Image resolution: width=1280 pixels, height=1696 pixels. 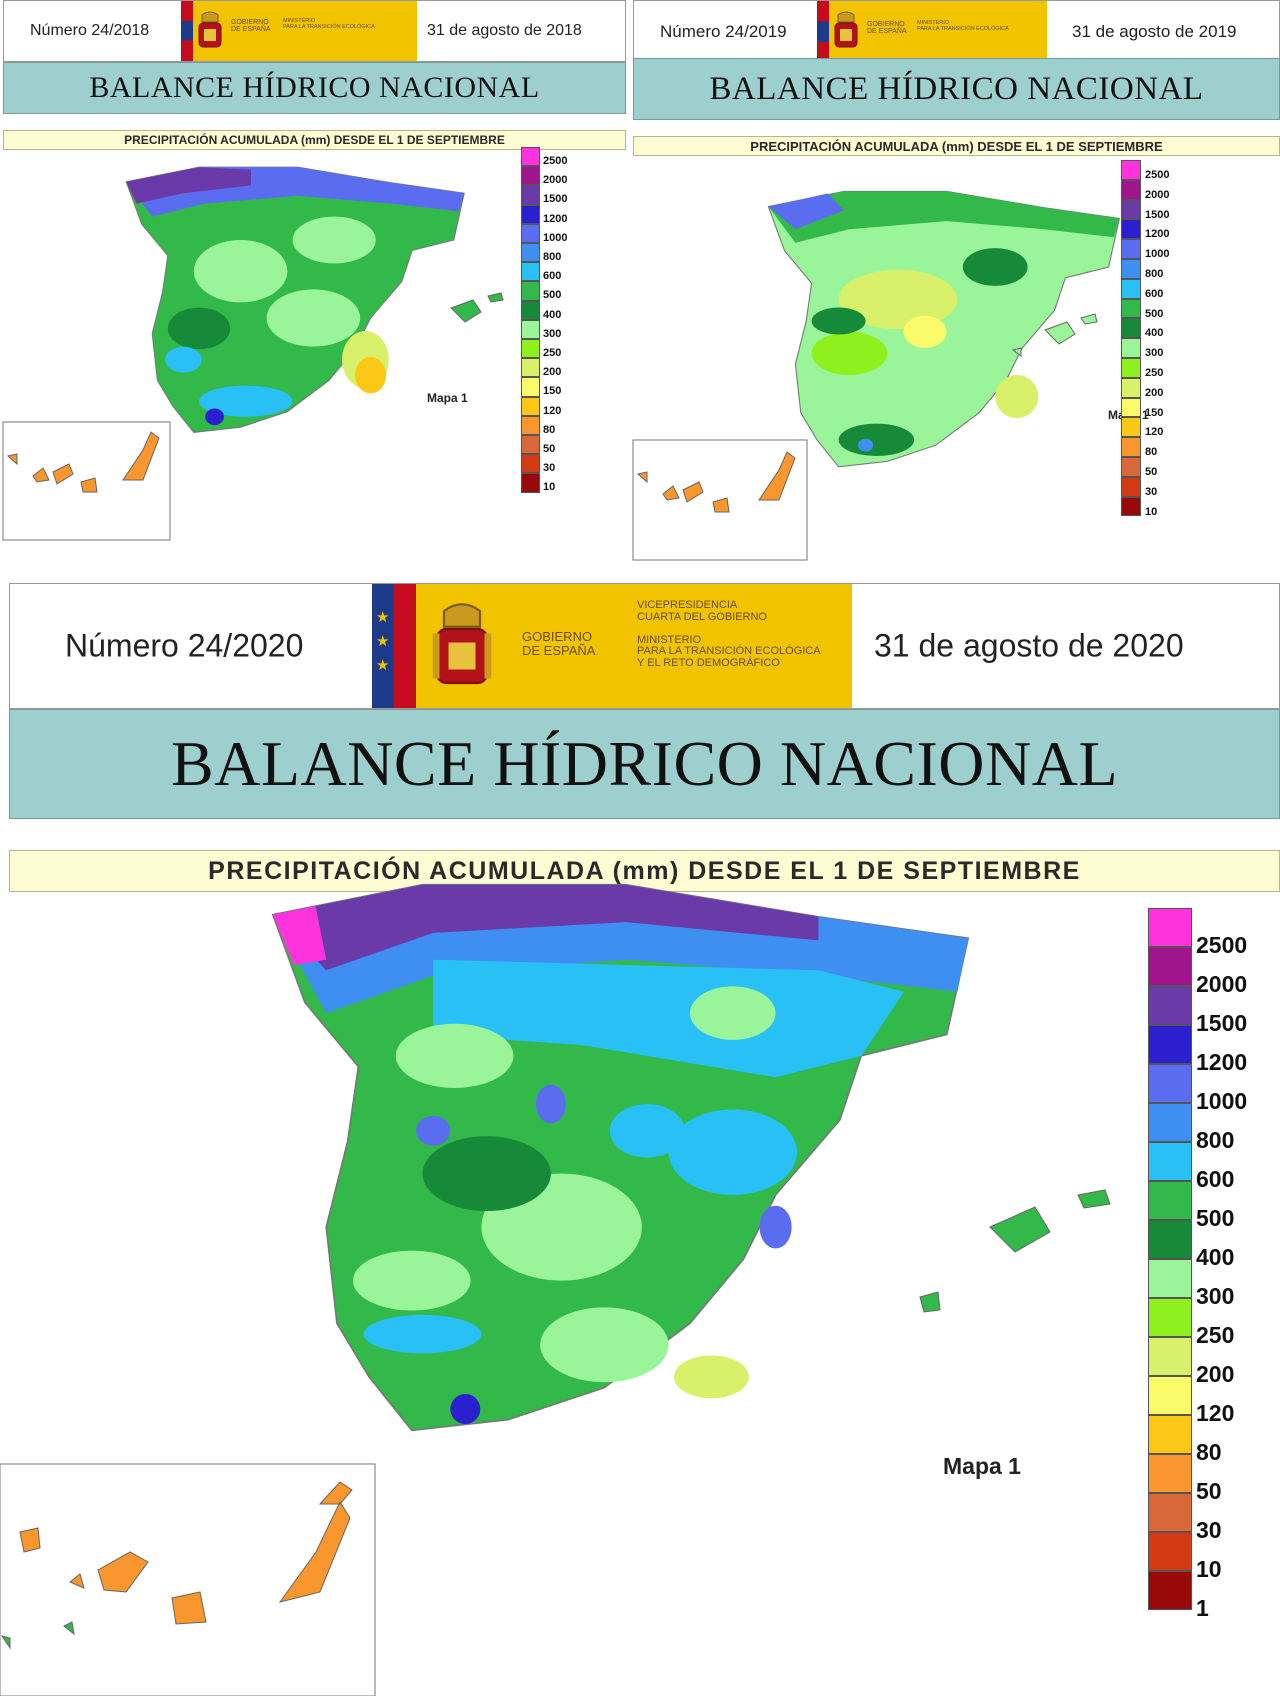 What do you see at coordinates (1157, 175) in the screenshot?
I see `legend-label: 2500` at bounding box center [1157, 175].